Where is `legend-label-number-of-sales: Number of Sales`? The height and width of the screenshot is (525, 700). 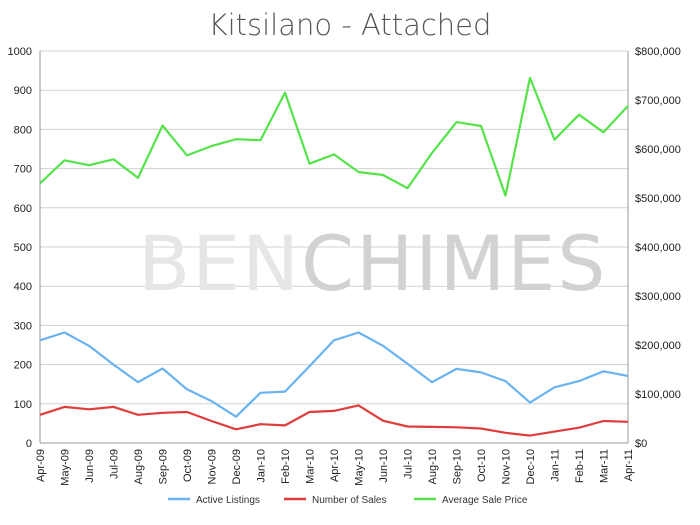 legend-label-number-of-sales: Number of Sales is located at coordinates (349, 500).